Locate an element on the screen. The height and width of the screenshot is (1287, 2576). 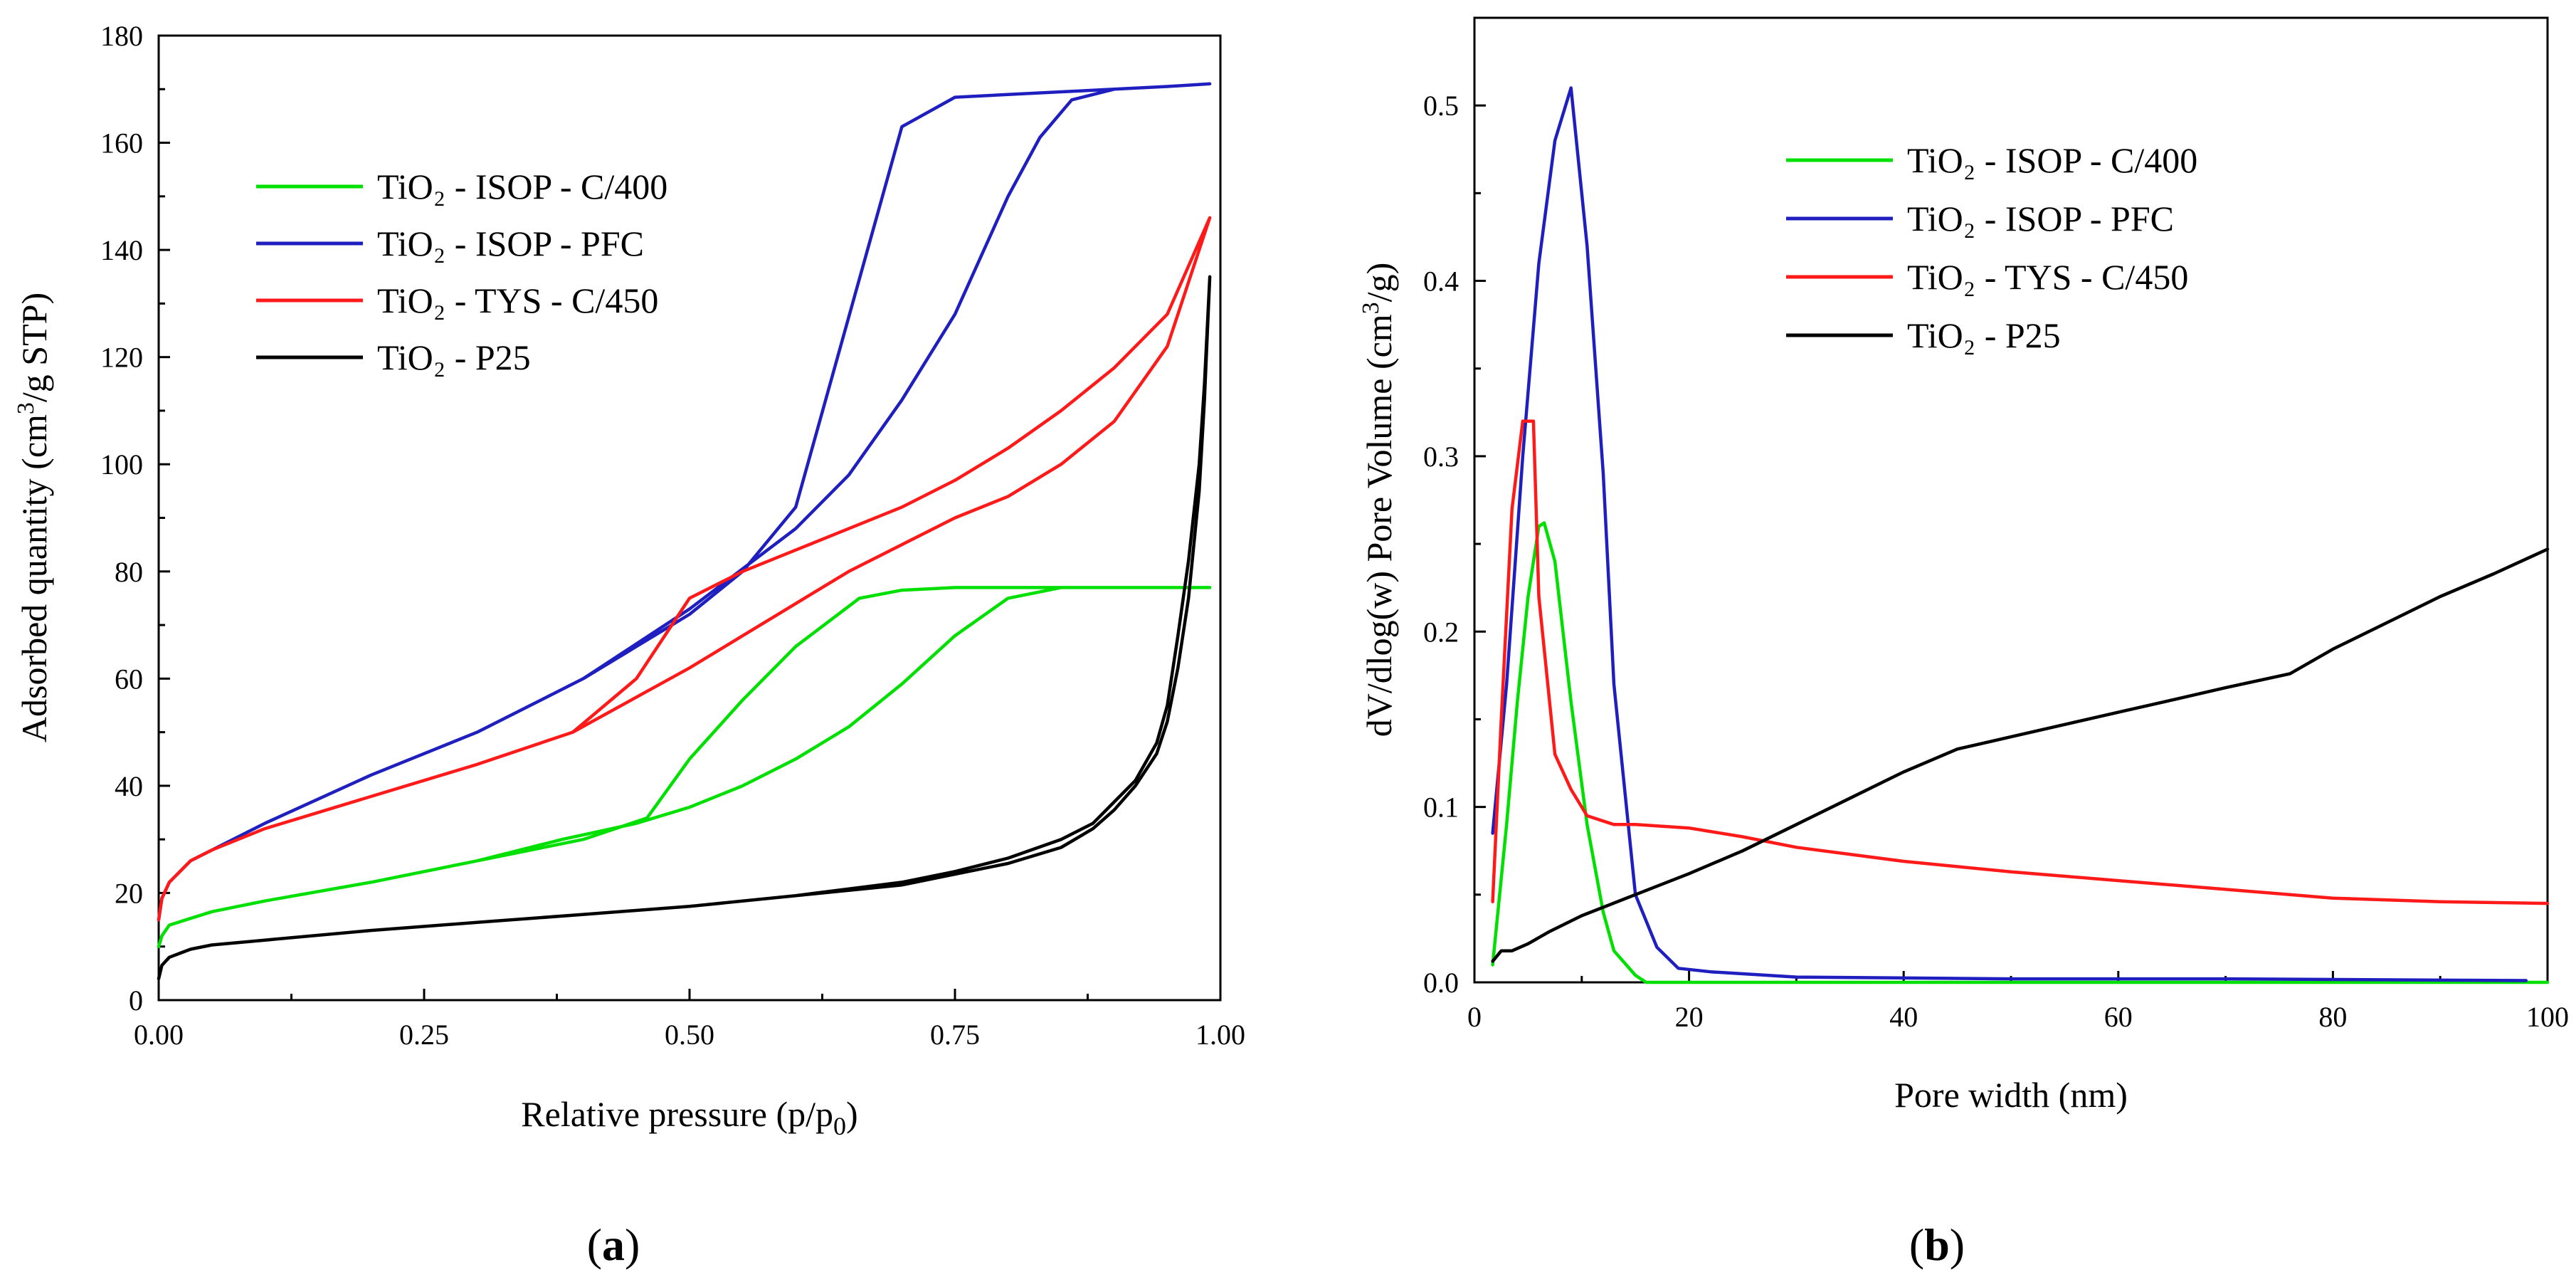
chart-a-ytick-label: 120 is located at coordinates (122, 358).